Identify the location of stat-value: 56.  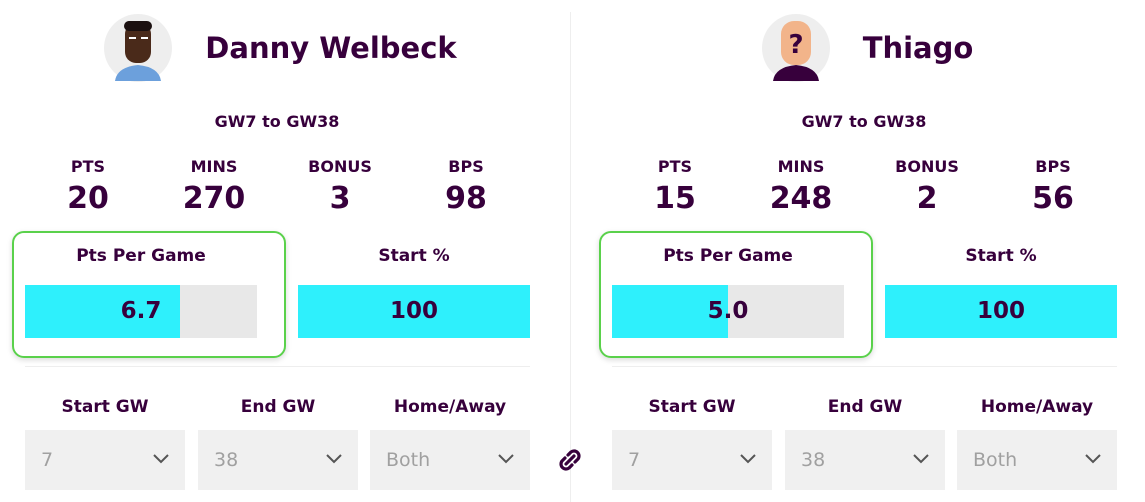
(1053, 198).